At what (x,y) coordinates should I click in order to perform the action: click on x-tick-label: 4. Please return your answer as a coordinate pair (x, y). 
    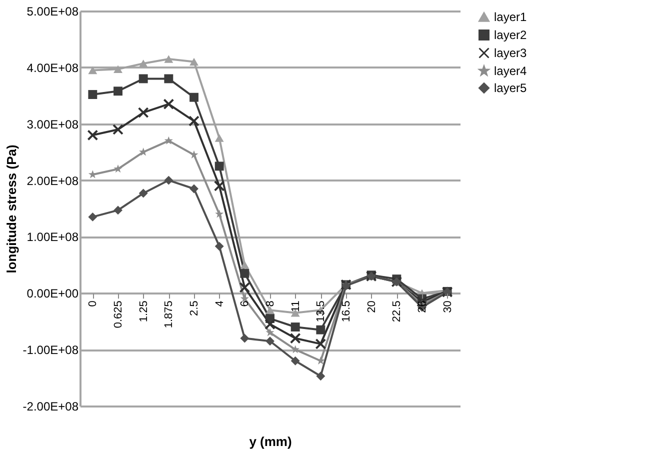
    Looking at the image, I should click on (220, 303).